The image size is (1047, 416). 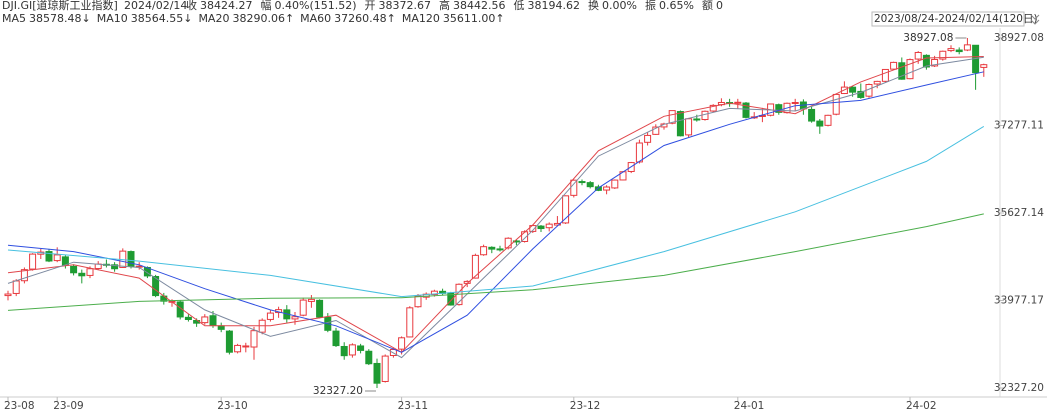 I want to click on header-value: 0.65%, so click(x=676, y=6).